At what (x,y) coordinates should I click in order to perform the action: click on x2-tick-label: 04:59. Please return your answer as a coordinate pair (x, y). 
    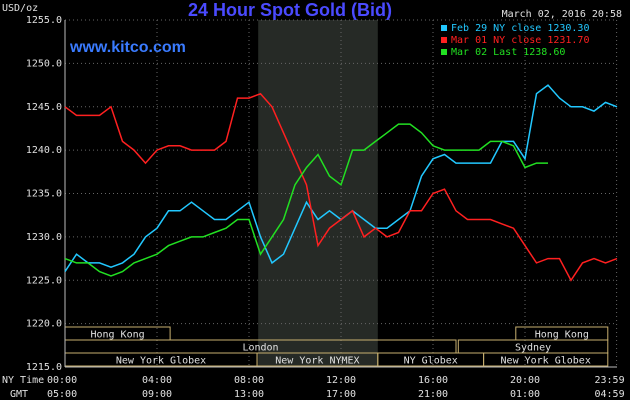
    Looking at the image, I should click on (609, 394).